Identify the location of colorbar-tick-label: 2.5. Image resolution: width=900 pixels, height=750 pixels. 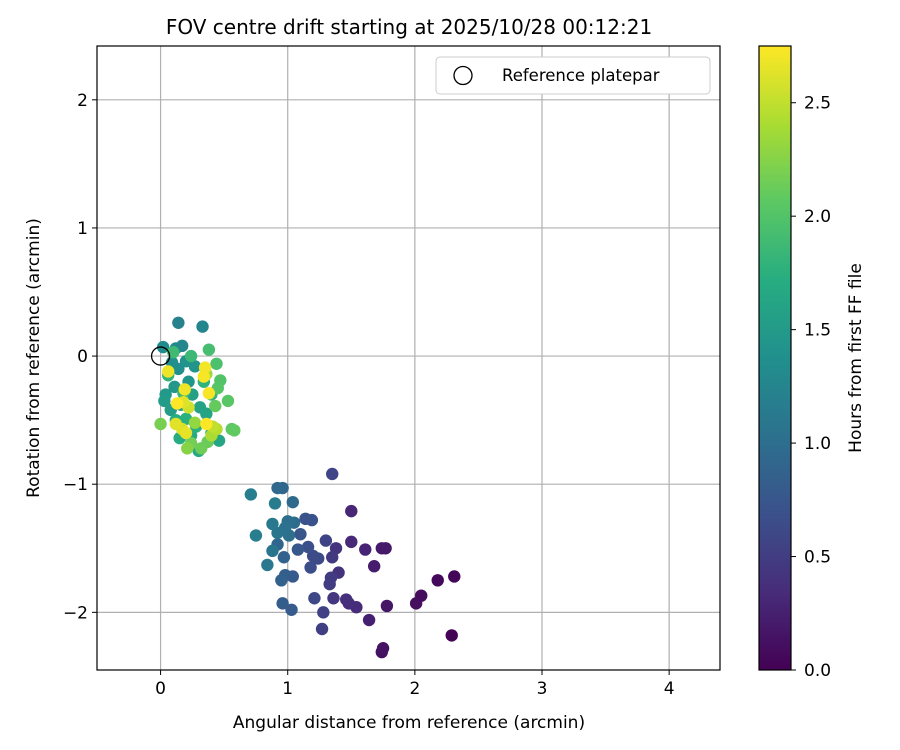
(817, 104).